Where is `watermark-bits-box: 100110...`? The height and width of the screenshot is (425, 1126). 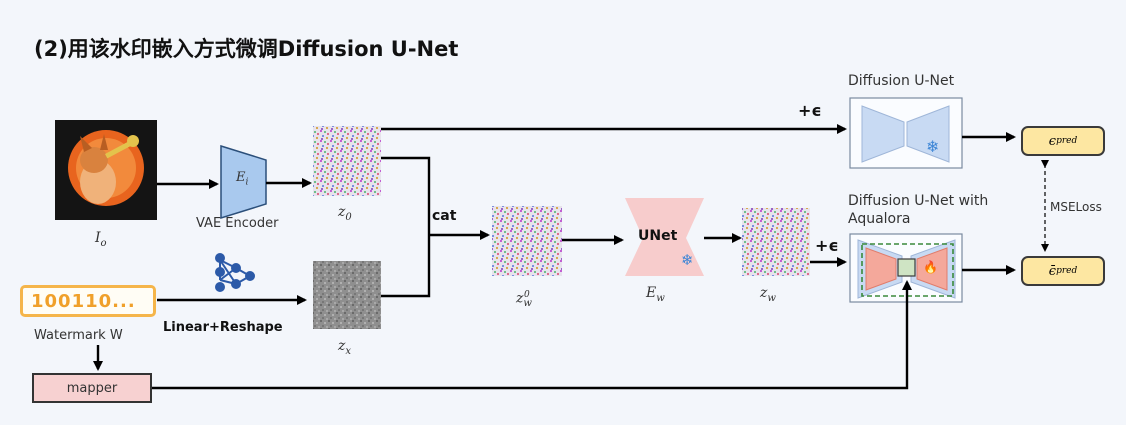
watermark-bits-box: 100110... is located at coordinates (88, 301).